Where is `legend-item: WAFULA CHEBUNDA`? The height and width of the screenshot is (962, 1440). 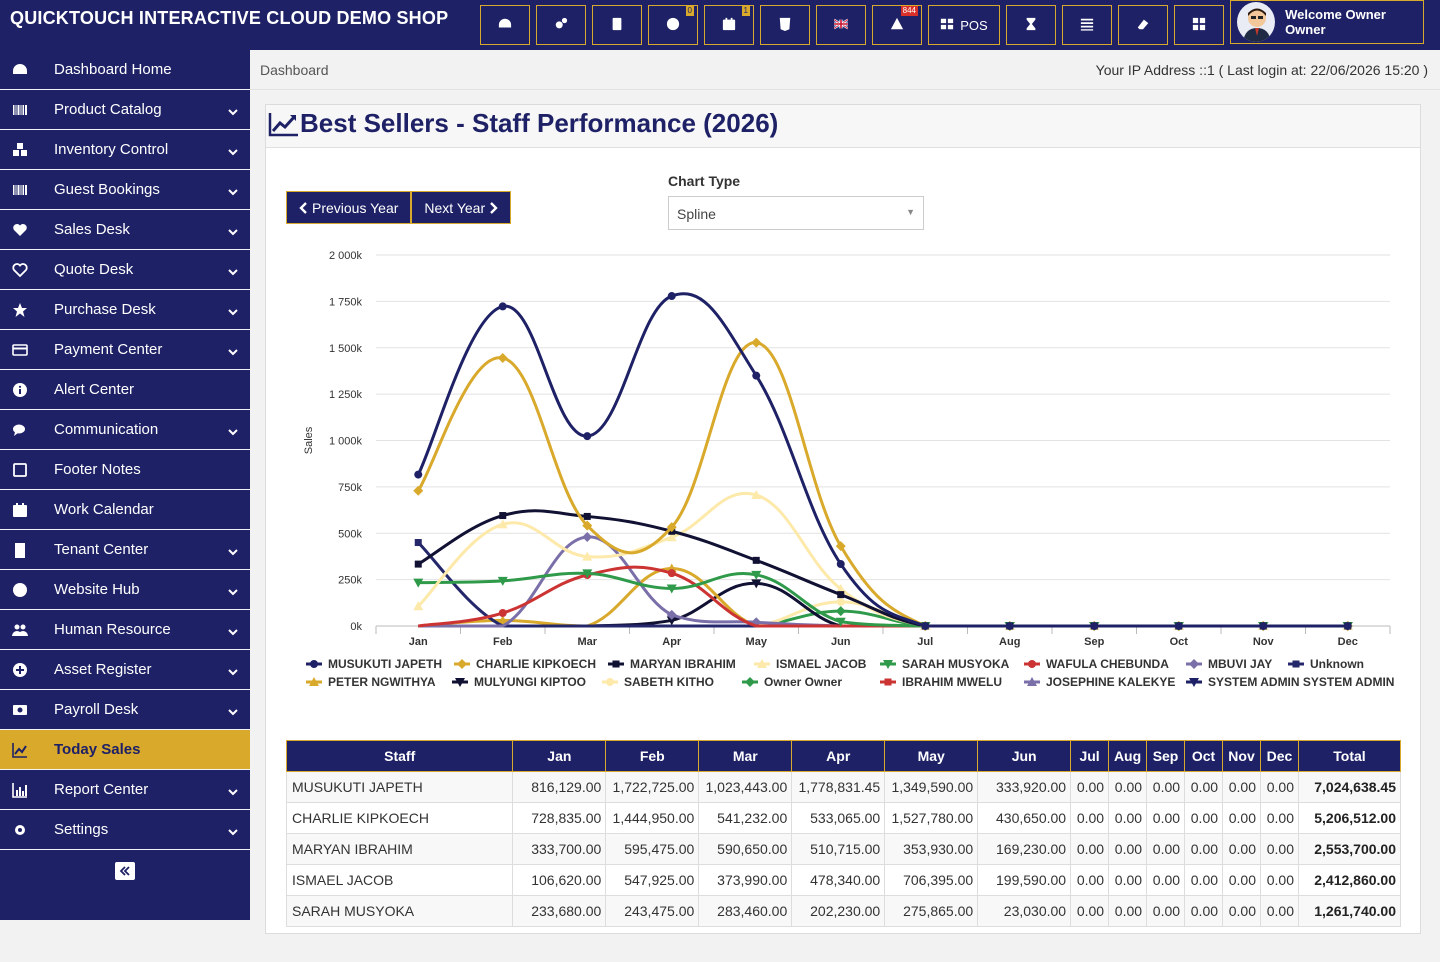
legend-item: WAFULA CHEBUNDA is located at coordinates (1096, 664).